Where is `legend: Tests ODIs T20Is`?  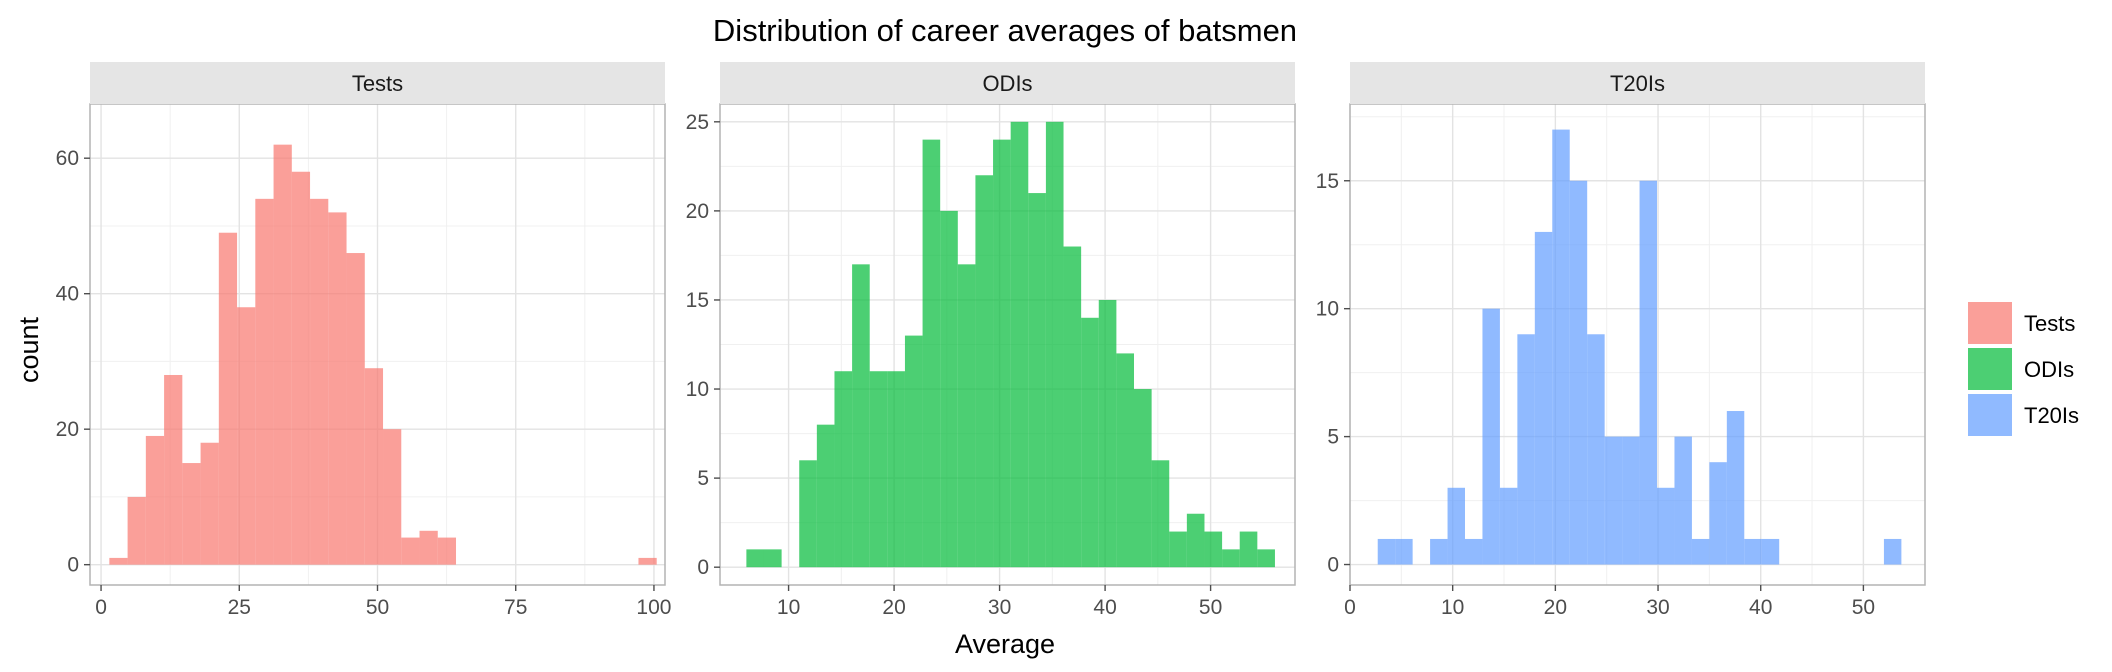
legend: Tests ODIs T20Is is located at coordinates (2023, 369).